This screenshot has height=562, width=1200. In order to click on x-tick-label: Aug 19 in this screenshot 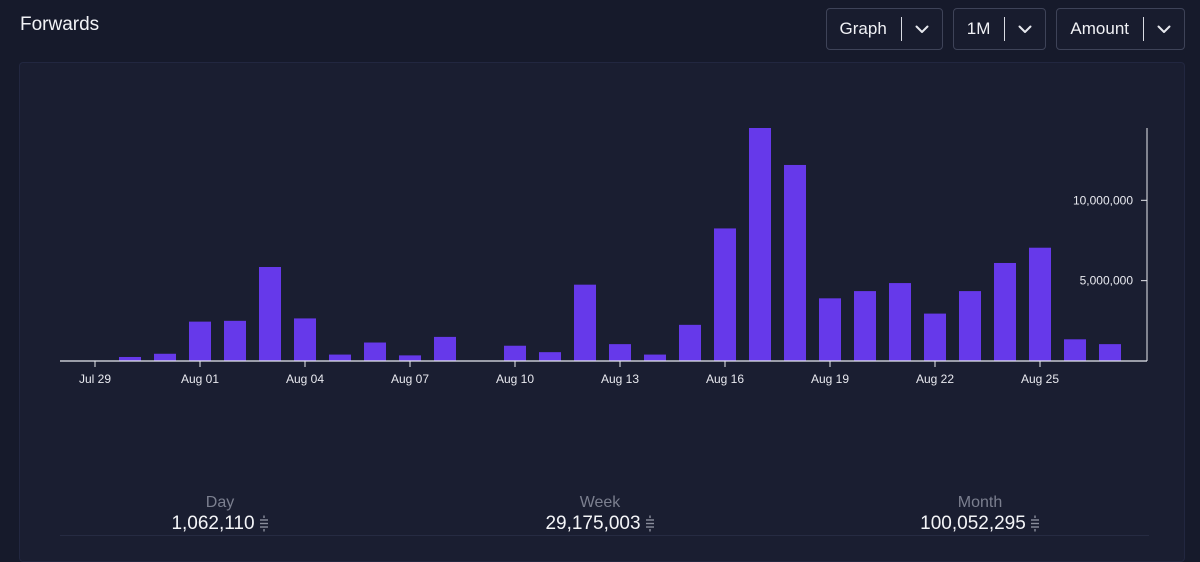, I will do `click(830, 379)`.